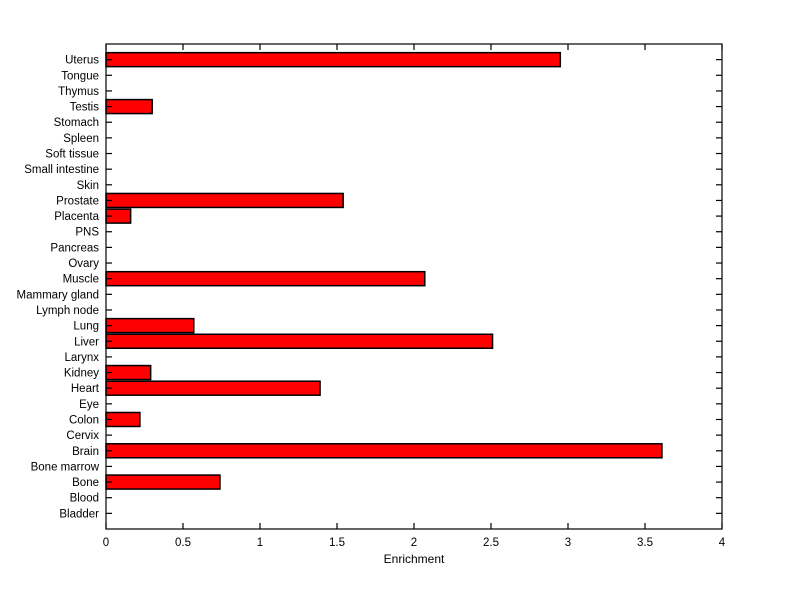  I want to click on y-tick-label-heart: Heart, so click(85, 389).